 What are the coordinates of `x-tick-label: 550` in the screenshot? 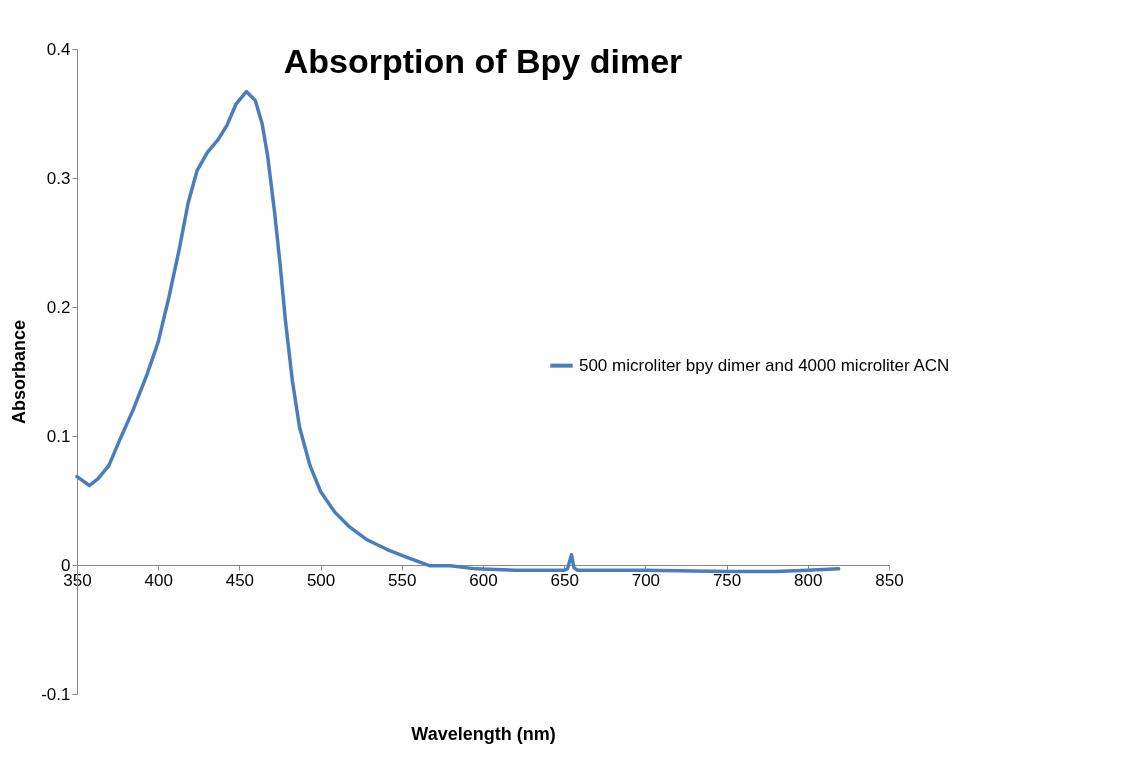 It's located at (402, 580).